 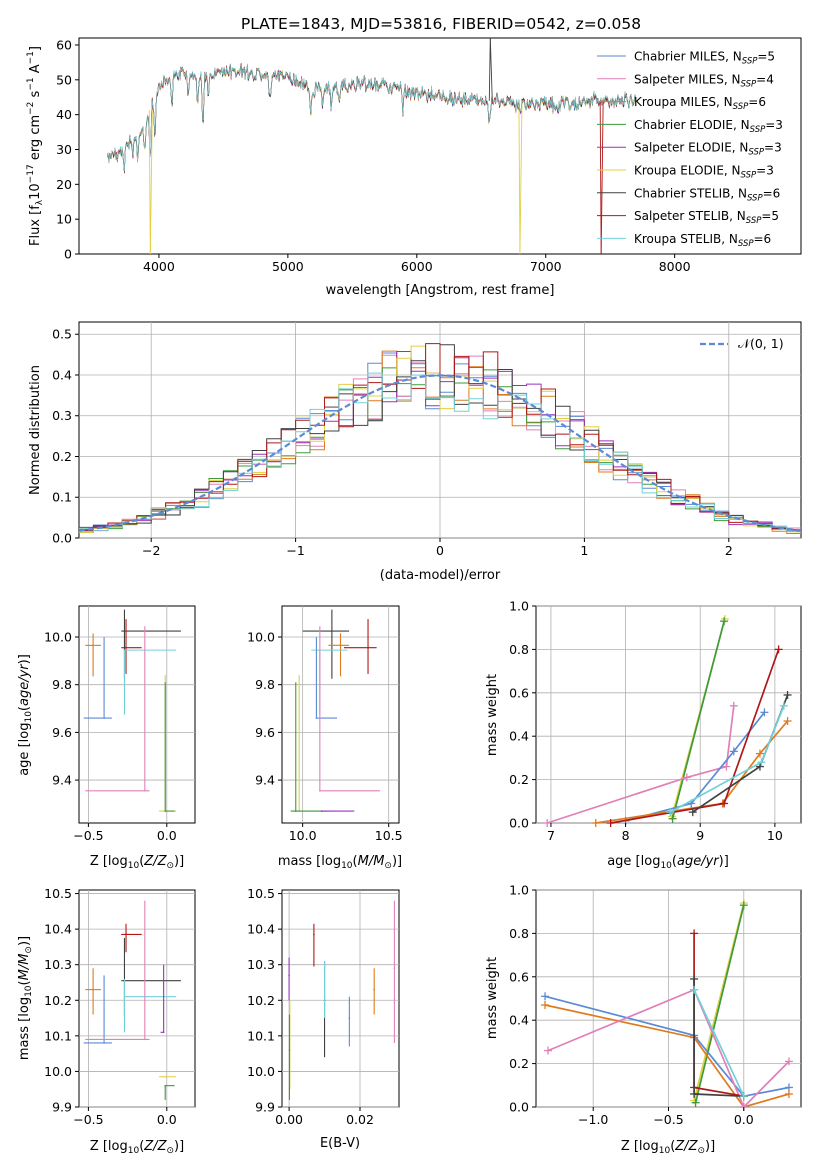 I want to click on y-tick-label: 10.4, so click(x=261, y=929).